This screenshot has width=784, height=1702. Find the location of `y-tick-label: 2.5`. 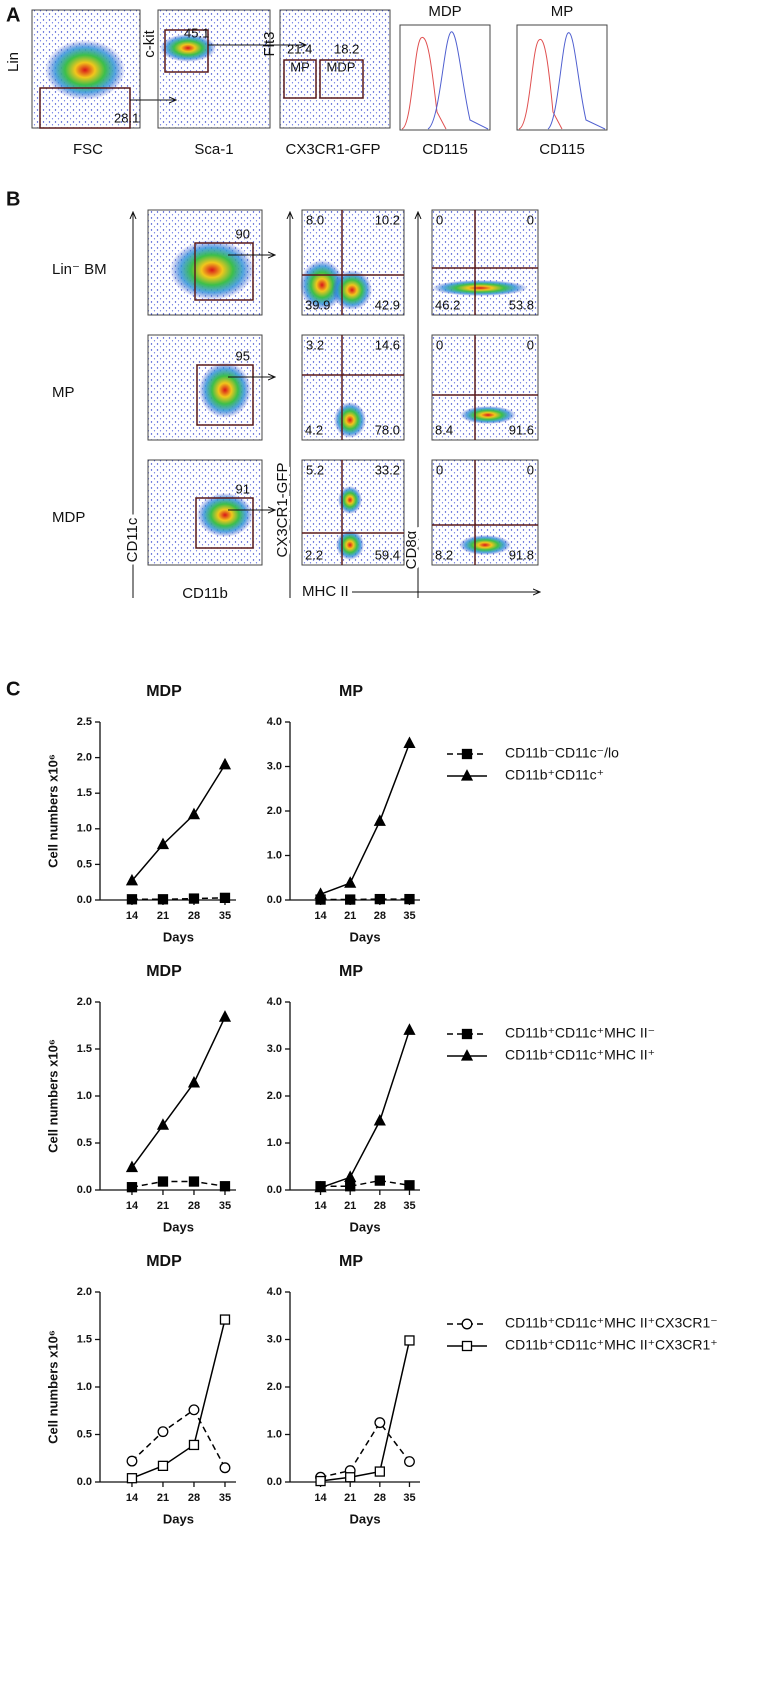

y-tick-label: 2.5 is located at coordinates (84, 722).